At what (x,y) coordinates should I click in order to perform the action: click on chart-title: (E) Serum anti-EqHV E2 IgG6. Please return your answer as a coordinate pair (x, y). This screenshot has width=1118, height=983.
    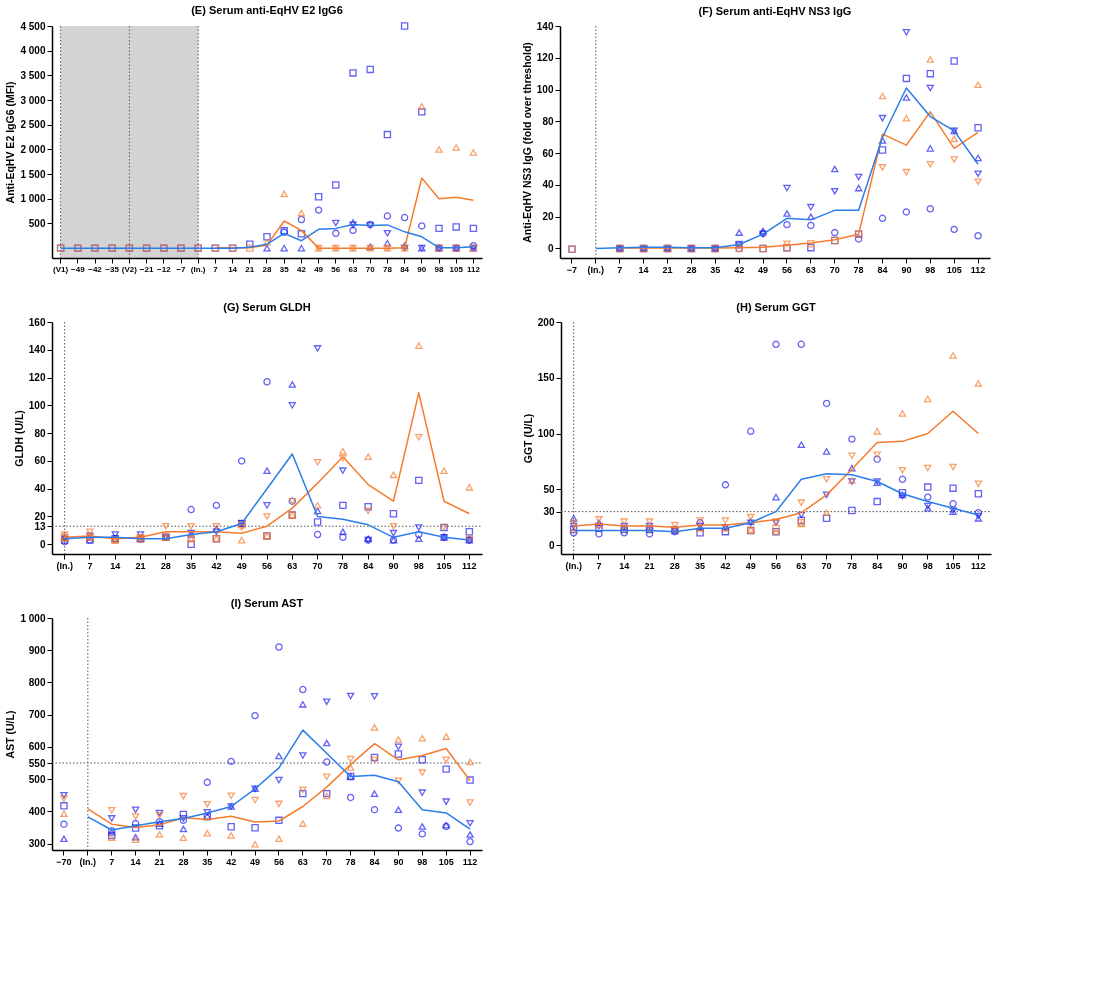
    Looking at the image, I should click on (267, 10).